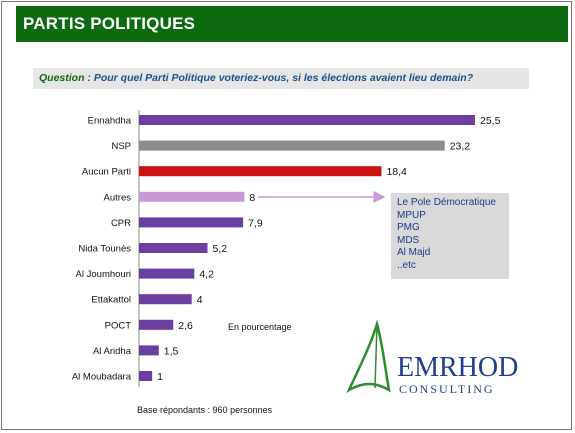 The image size is (575, 433). Describe the element at coordinates (368, 357) in the screenshot. I see `logo-leaf-icon` at that location.